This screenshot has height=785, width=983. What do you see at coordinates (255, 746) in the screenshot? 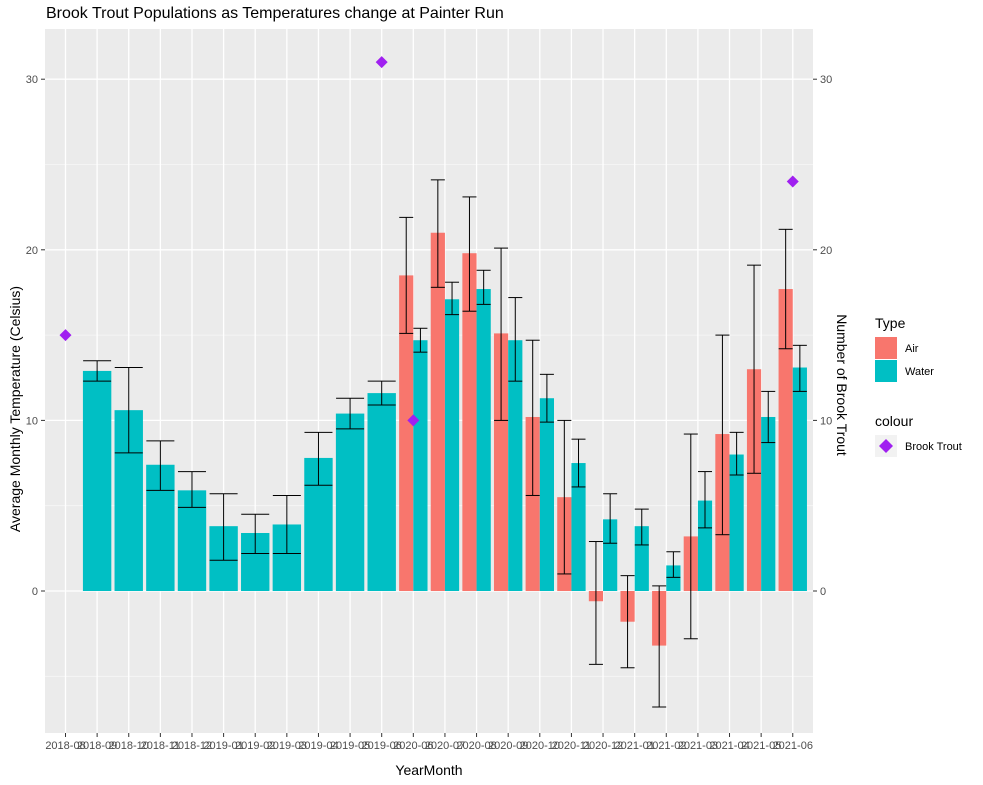
I see `x-tick-label: 2019-02` at bounding box center [255, 746].